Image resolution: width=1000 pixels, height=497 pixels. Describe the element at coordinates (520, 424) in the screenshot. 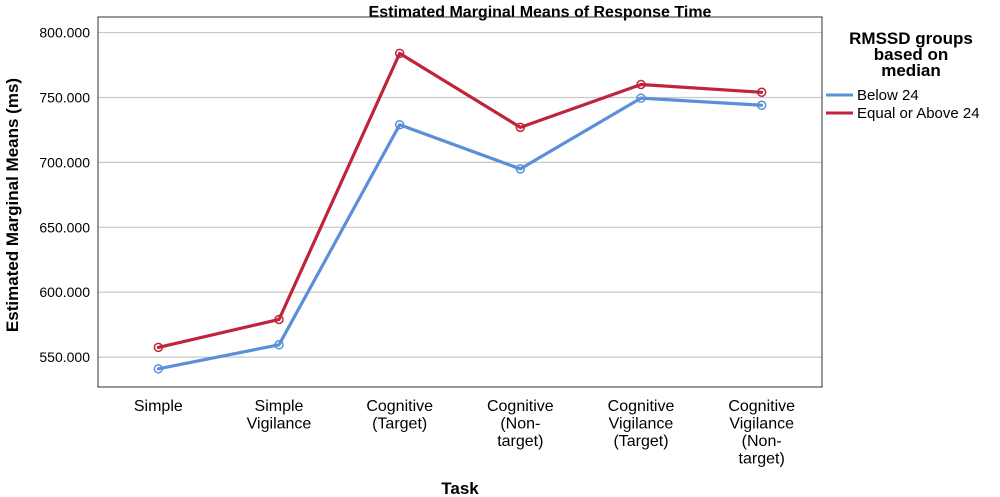

I see `x-category-label: Cognitive (Non-target)` at that location.